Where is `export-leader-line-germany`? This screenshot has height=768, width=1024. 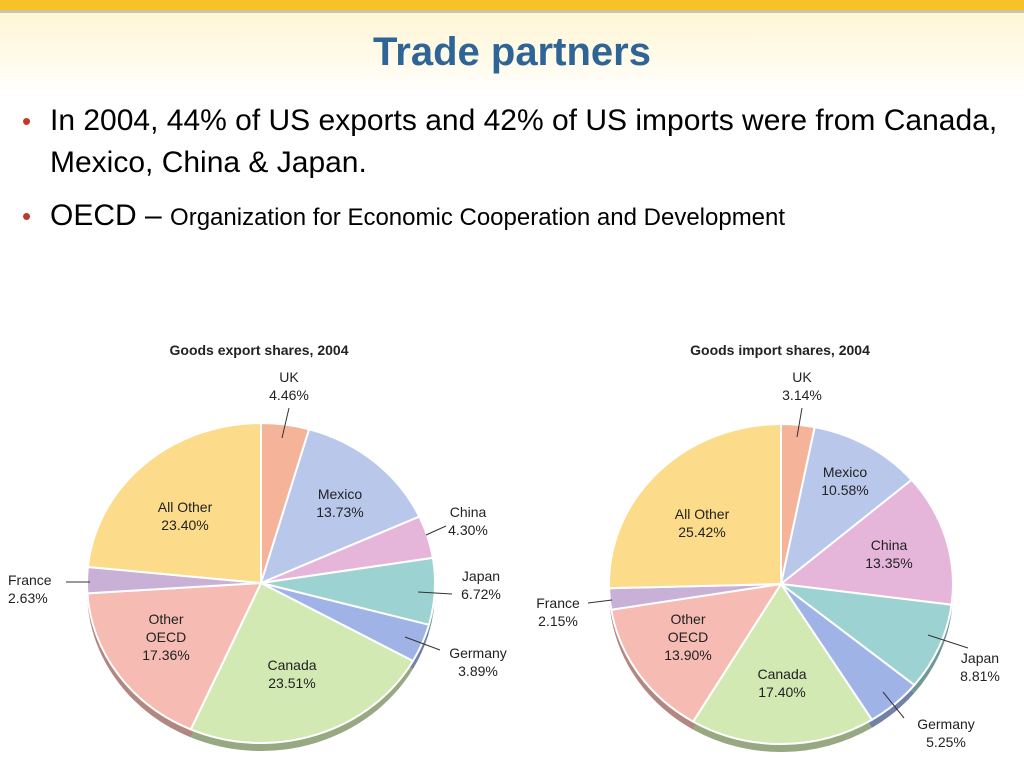
export-leader-line-germany is located at coordinates (422, 643).